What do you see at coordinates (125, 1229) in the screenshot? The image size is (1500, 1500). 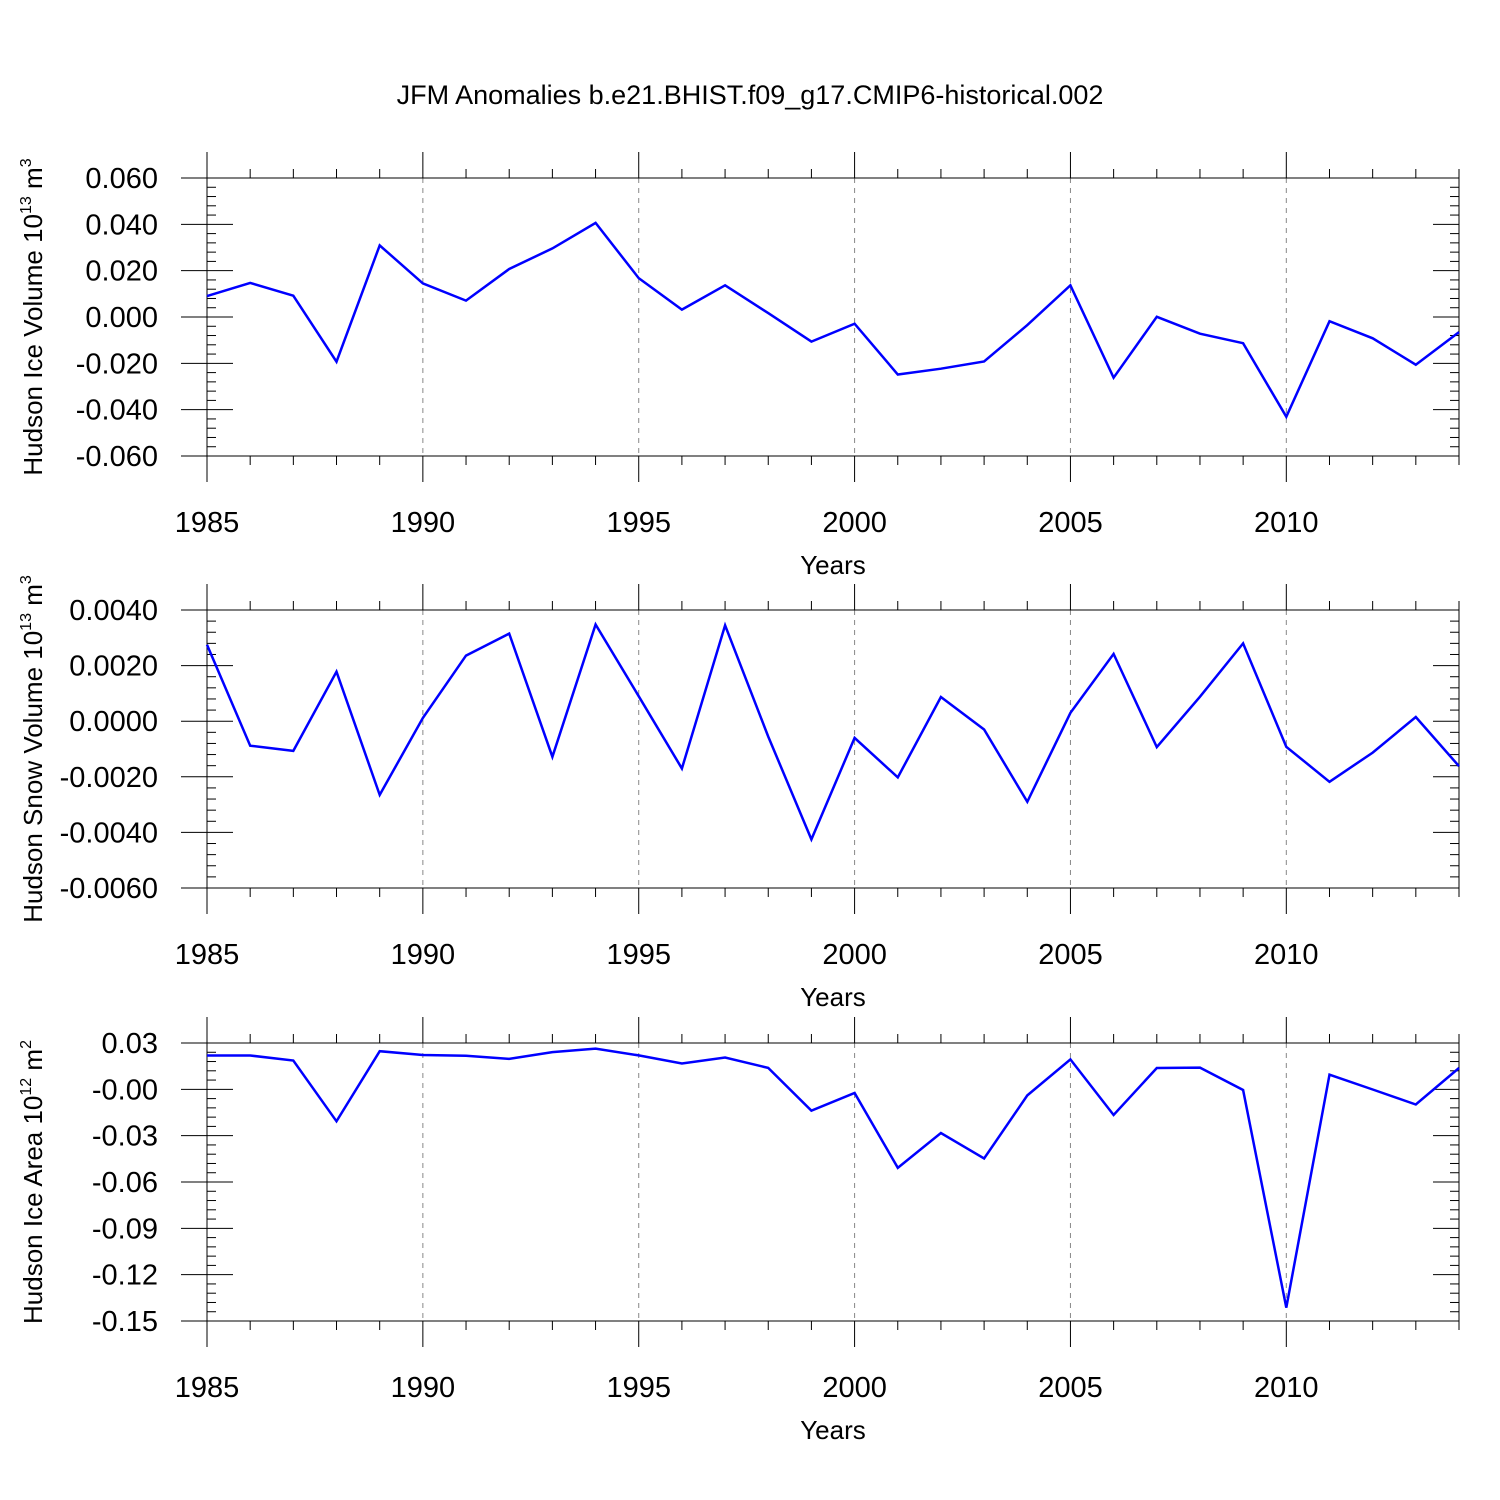 I see `y-tick-label: -0.09` at bounding box center [125, 1229].